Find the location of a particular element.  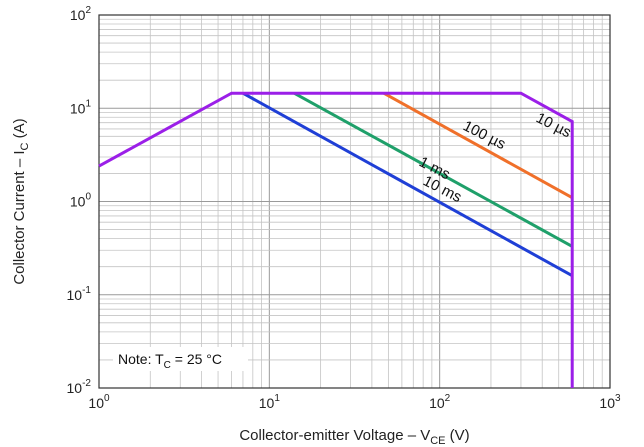

series-line is located at coordinates (478, 145).